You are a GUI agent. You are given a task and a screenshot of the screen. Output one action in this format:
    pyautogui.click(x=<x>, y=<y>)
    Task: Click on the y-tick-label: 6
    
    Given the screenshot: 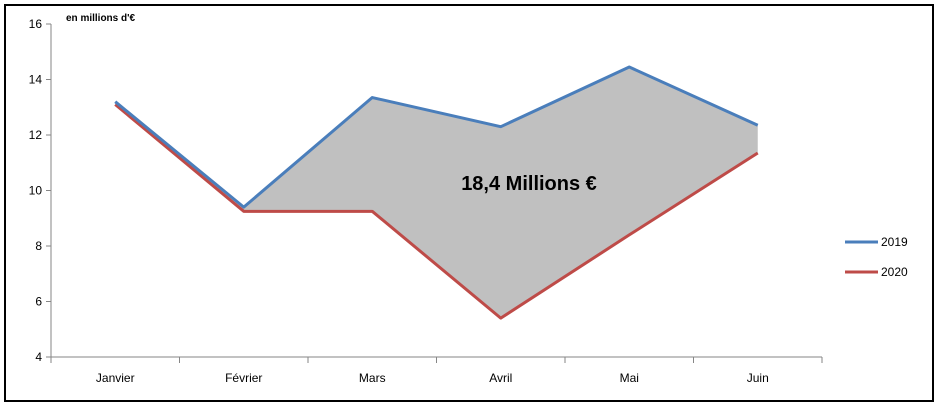 What is the action you would take?
    pyautogui.click(x=38, y=302)
    